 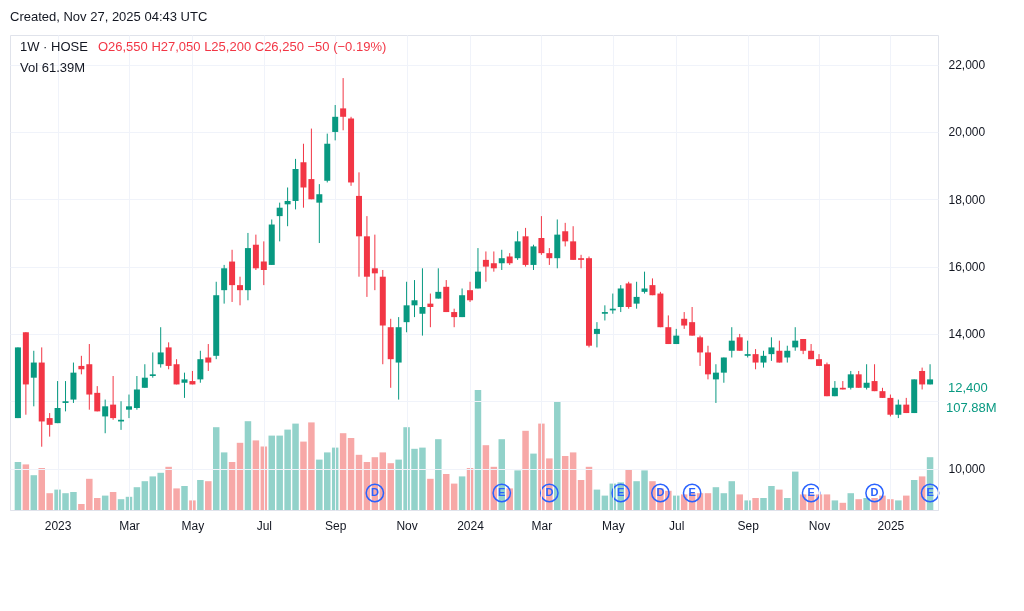 What do you see at coordinates (967, 65) in the screenshot?
I see `y-tick-label: 22,000` at bounding box center [967, 65].